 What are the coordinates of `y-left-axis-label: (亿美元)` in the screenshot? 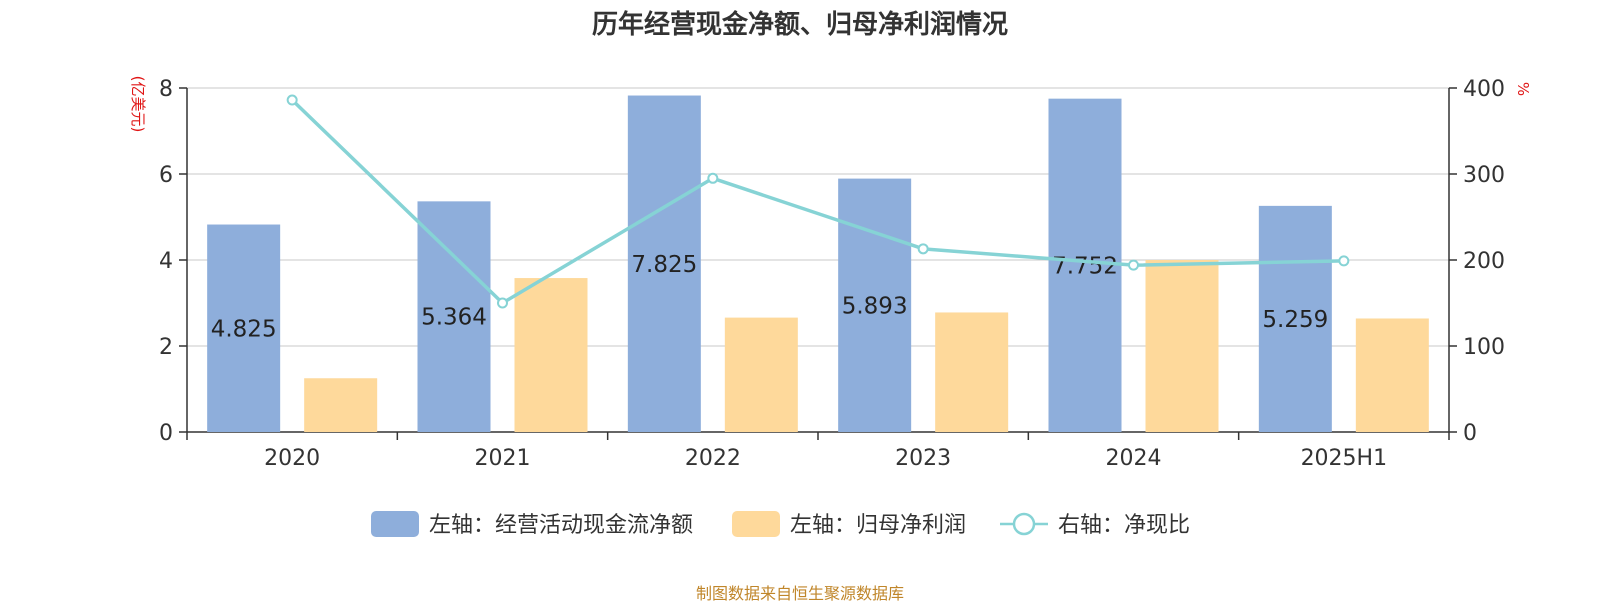 It's located at (138, 104).